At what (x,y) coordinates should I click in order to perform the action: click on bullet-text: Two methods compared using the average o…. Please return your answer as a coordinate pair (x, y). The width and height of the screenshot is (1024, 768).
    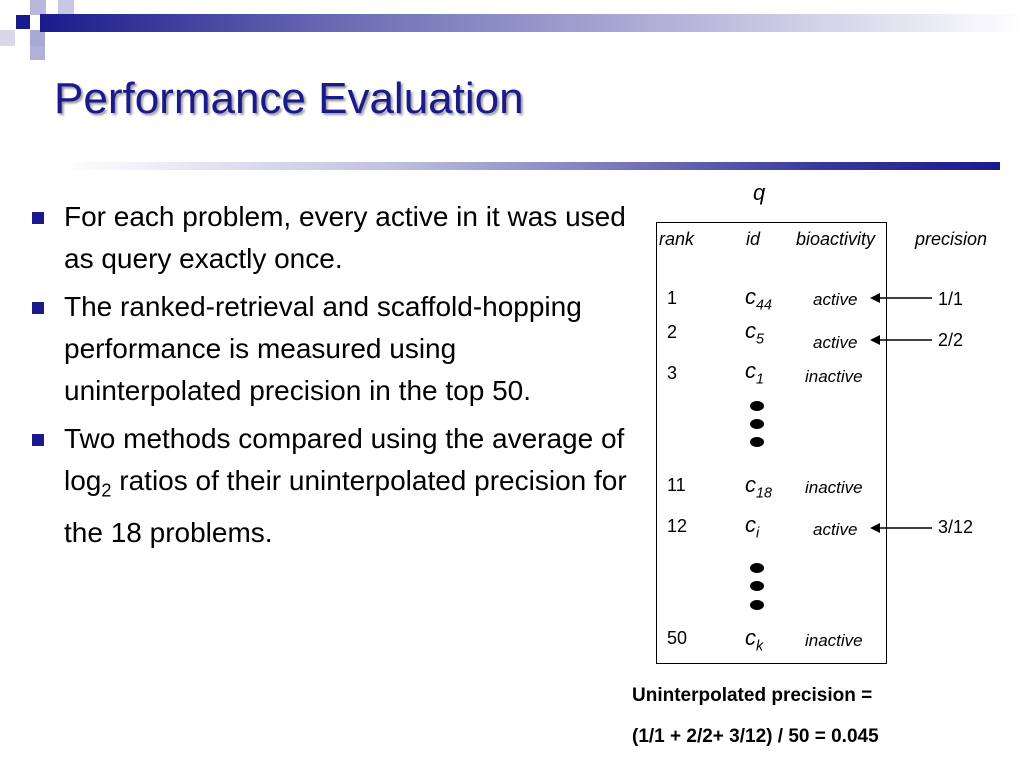
    Looking at the image, I should click on (345, 485).